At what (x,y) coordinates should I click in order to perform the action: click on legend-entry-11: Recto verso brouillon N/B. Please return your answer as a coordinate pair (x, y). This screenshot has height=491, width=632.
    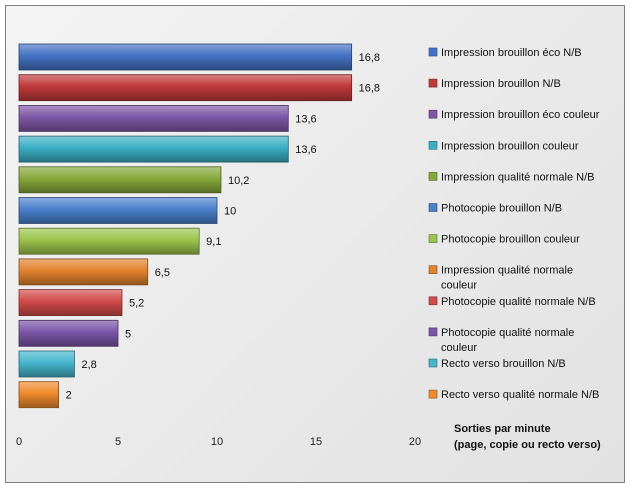
    Looking at the image, I should click on (503, 364).